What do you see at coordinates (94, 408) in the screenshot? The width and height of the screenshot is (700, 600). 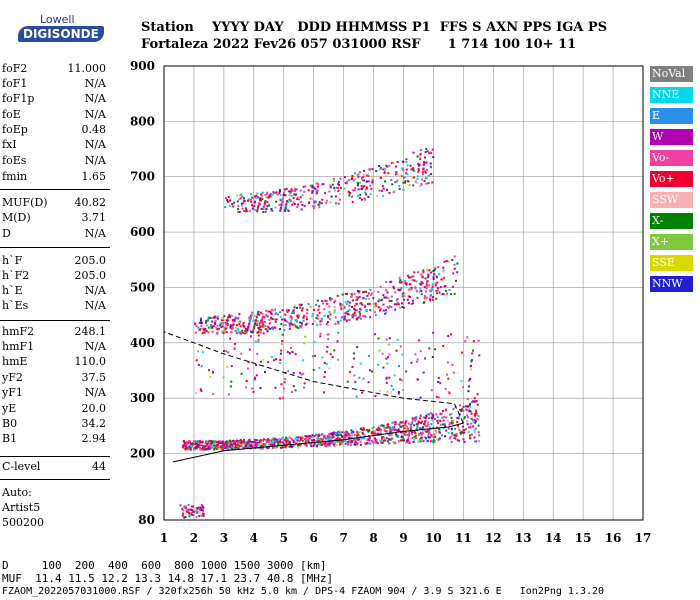 I see `param-value: 20.0` at bounding box center [94, 408].